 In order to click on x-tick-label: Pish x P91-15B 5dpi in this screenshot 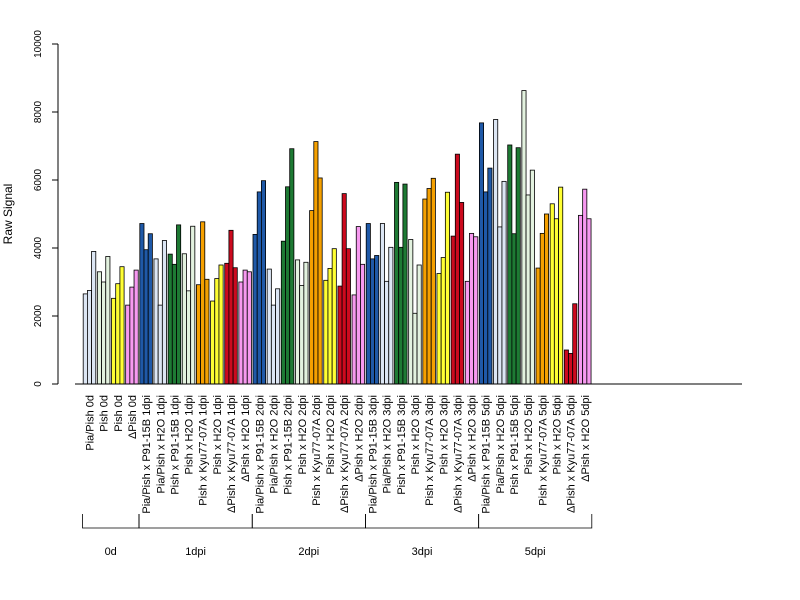, I will do `click(515, 445)`.